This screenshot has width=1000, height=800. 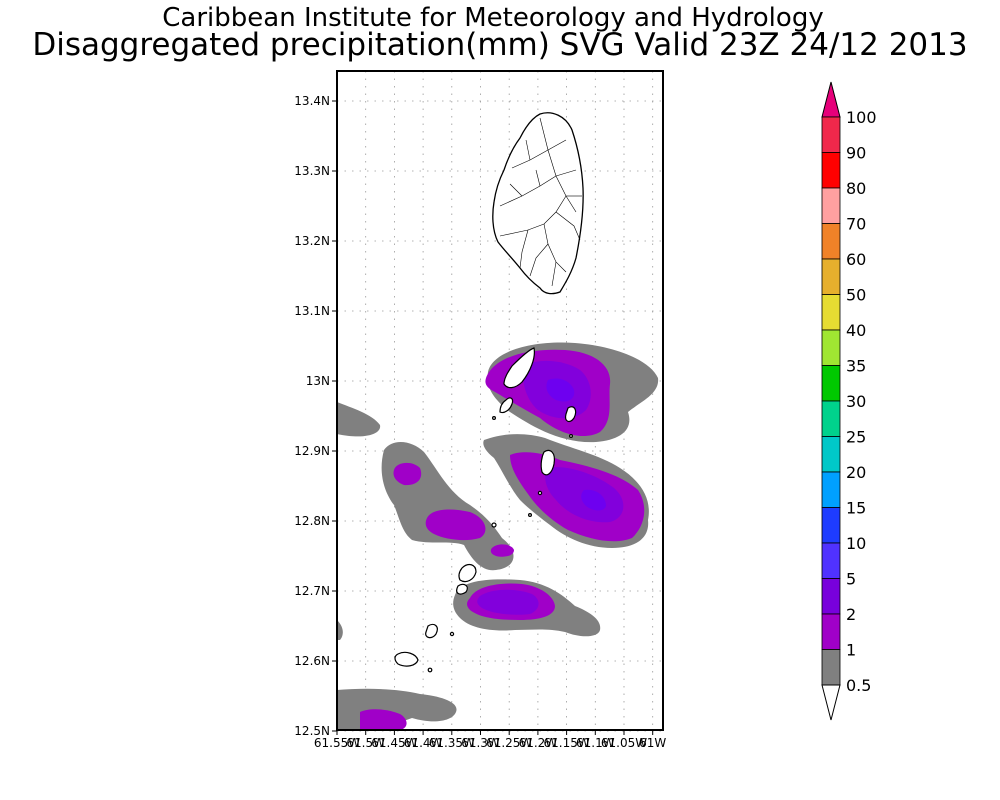 I want to click on lon-tick-label: 61.45W, so click(x=394, y=743).